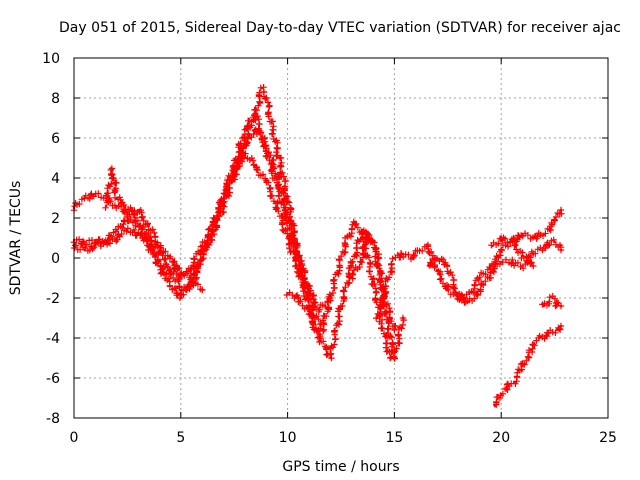  I want to click on x-tick-label: 15, so click(394, 438).